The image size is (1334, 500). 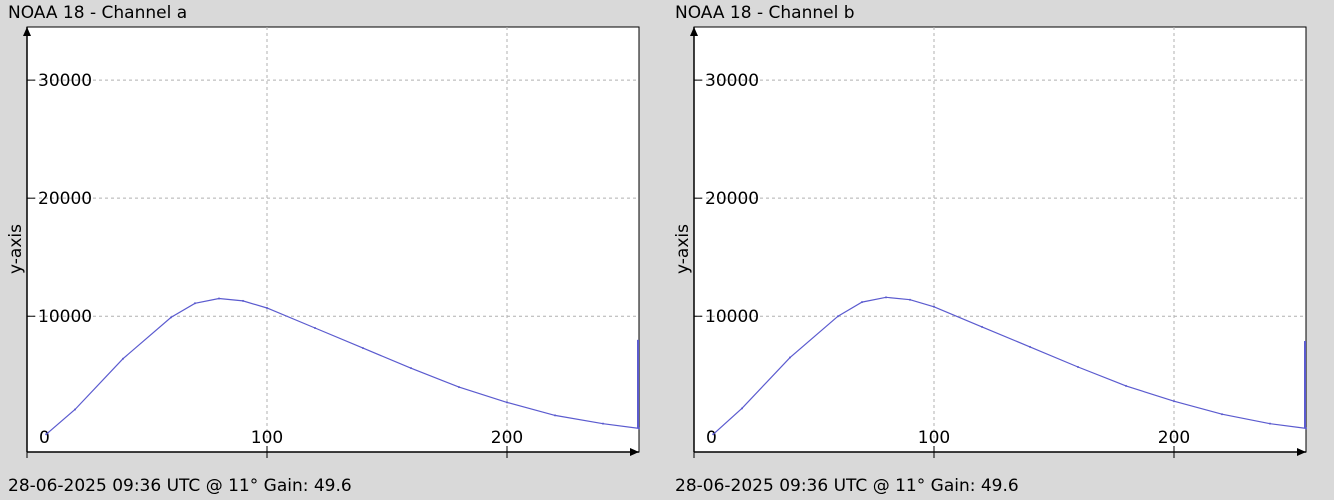 I want to click on chart-title: NOAA 18 - Channel b, so click(x=765, y=13).